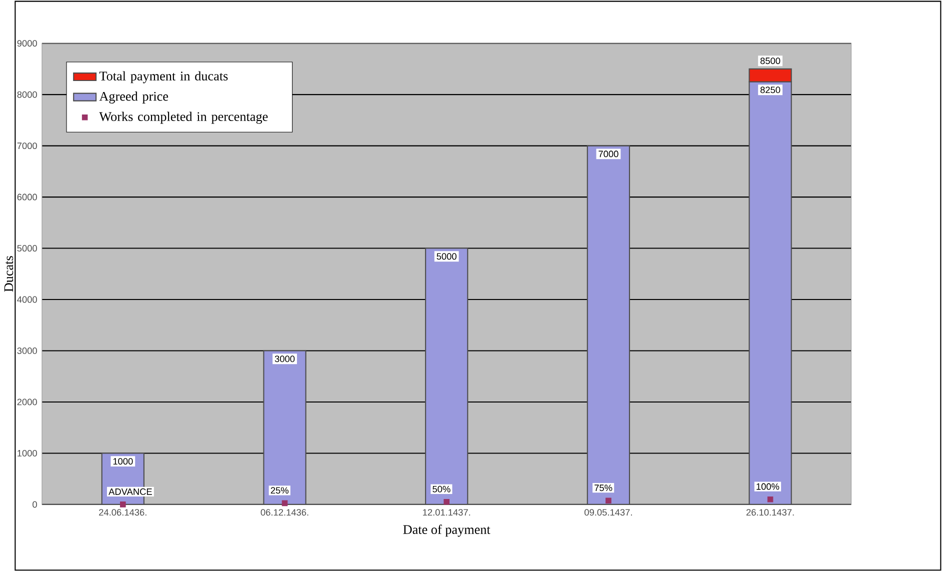 The height and width of the screenshot is (571, 942). I want to click on y-tick-label: 1000, so click(27, 453).